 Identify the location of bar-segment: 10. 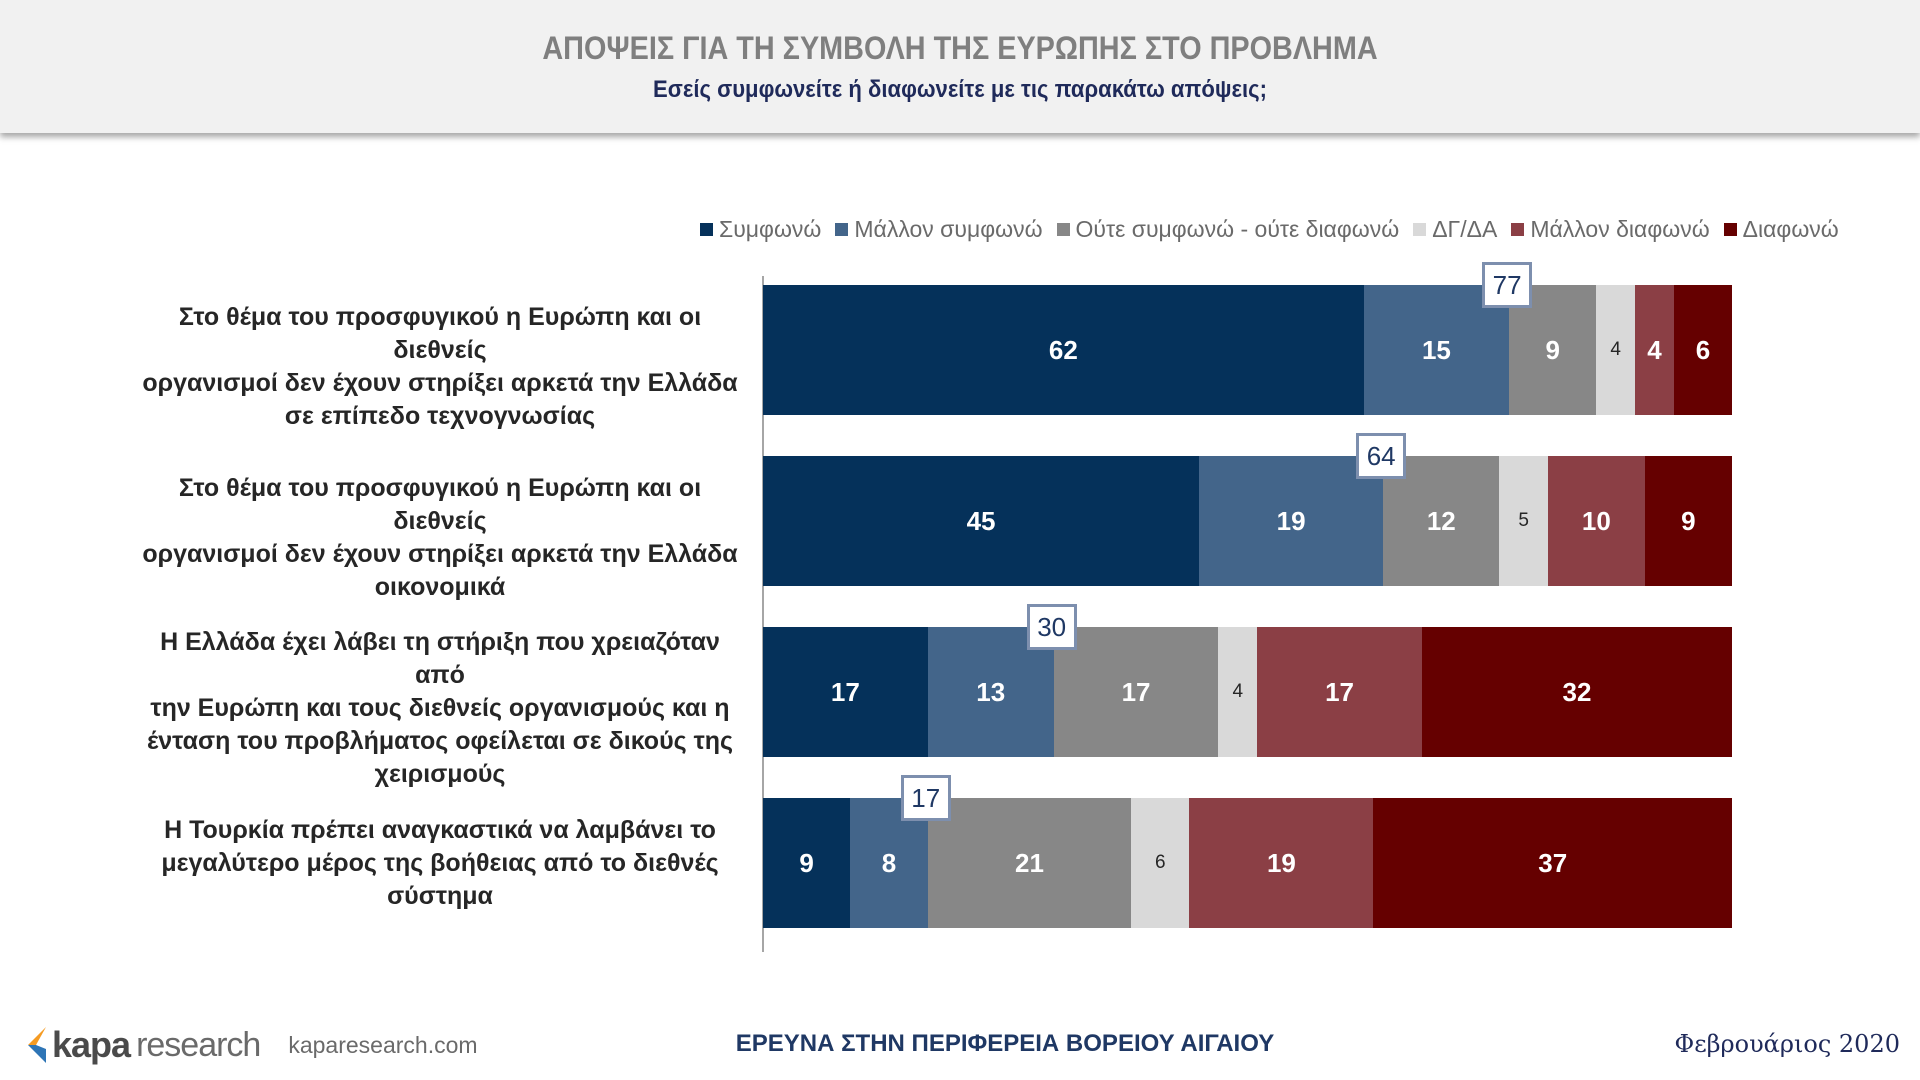
(1596, 521).